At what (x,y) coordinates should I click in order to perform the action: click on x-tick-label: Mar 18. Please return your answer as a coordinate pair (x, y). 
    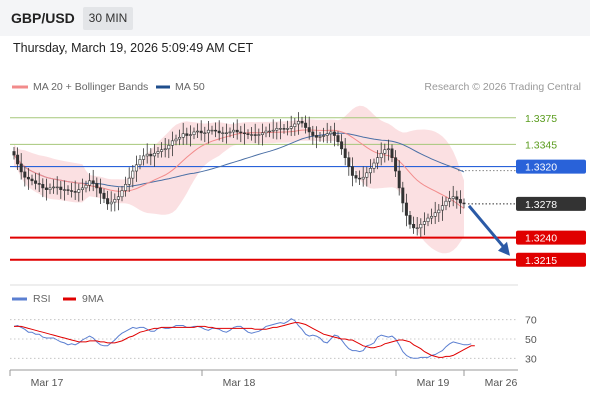
    Looking at the image, I should click on (239, 383).